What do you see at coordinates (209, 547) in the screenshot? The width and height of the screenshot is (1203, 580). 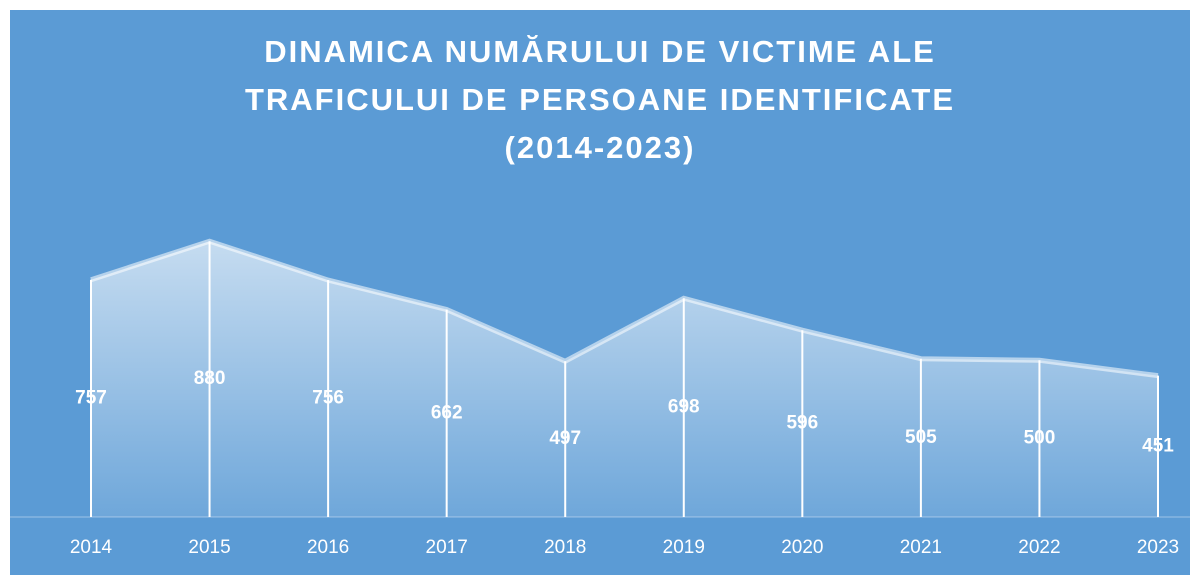 I see `x-tick-label: 2015` at bounding box center [209, 547].